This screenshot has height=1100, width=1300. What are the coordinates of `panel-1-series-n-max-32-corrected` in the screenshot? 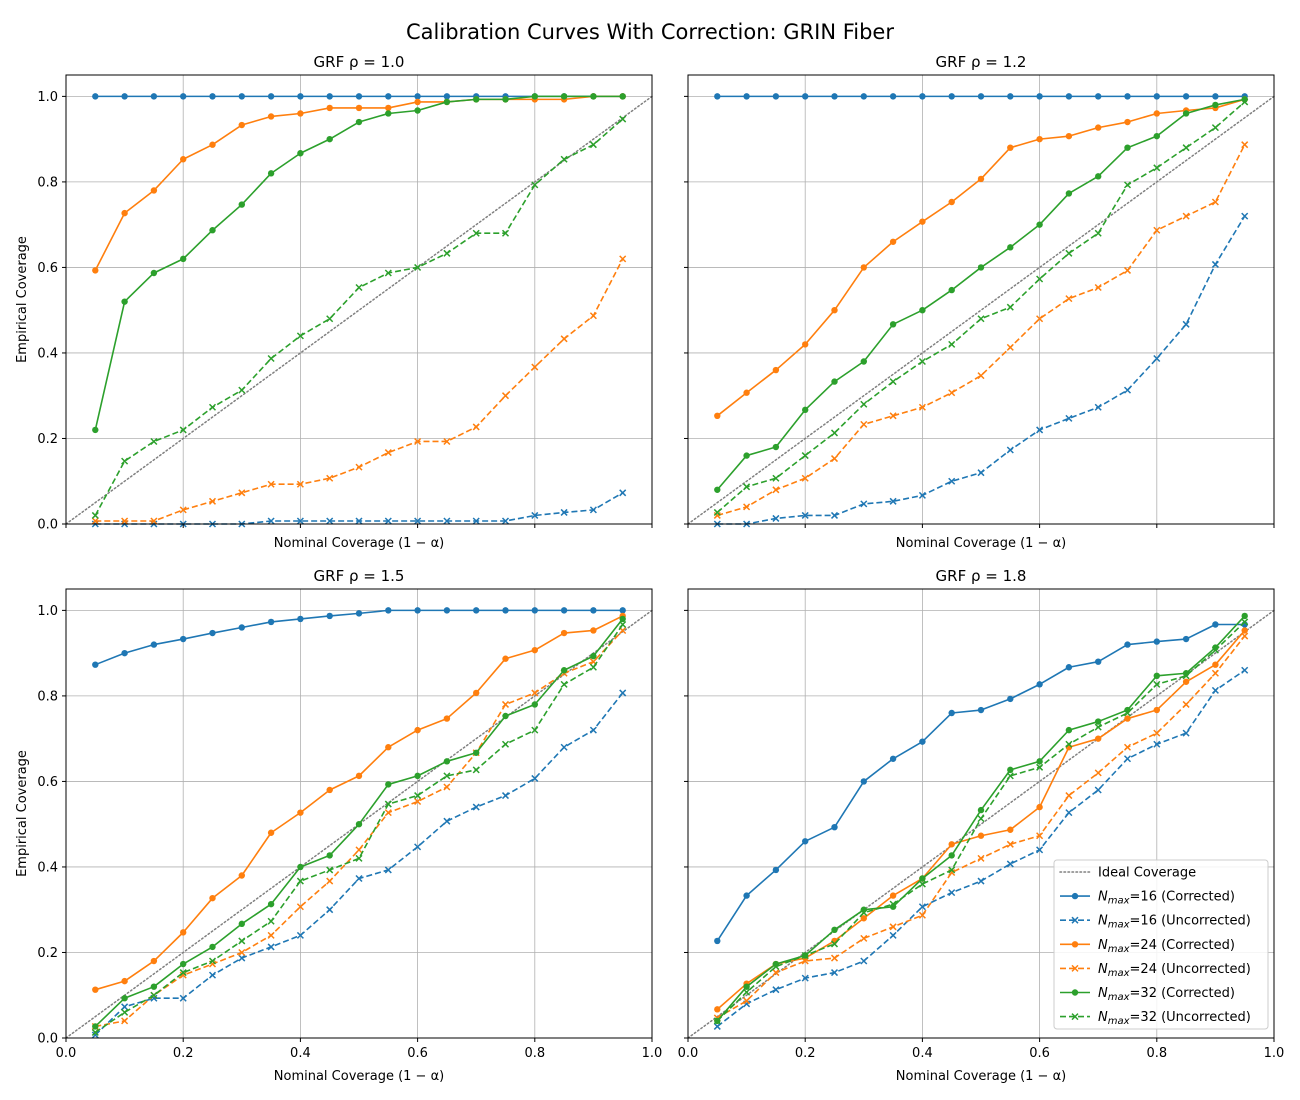 It's located at (359, 263).